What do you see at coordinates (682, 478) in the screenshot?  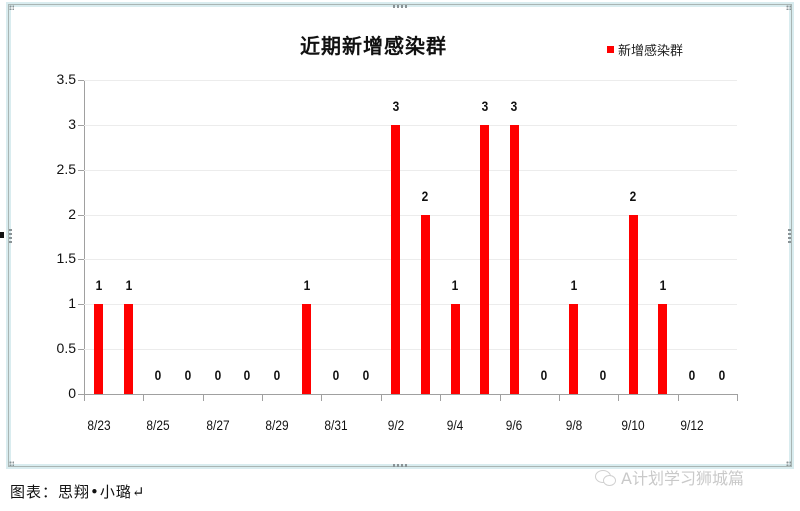 I see `watermark-text: A计划学习狮城篇` at bounding box center [682, 478].